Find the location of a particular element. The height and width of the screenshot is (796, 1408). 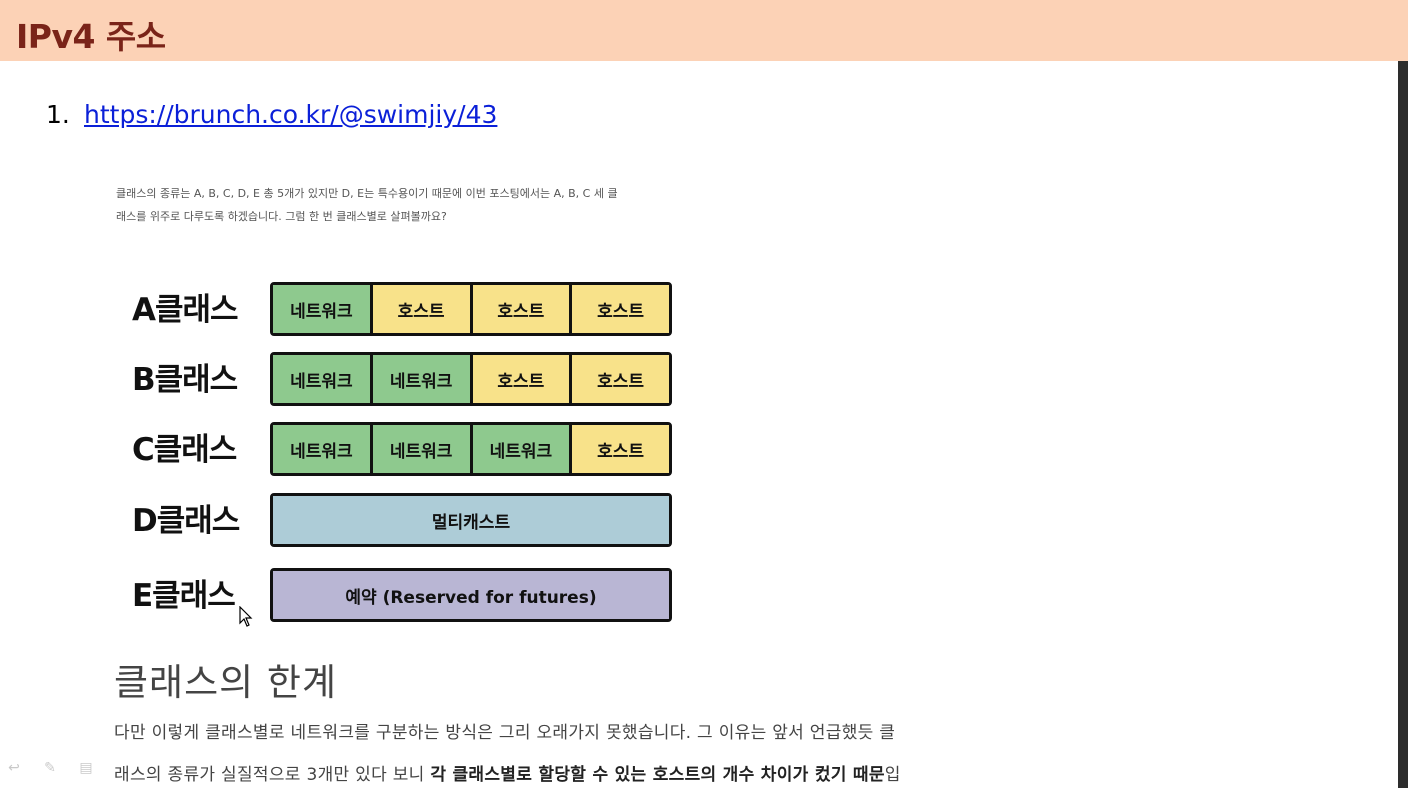

class-blocks-b: 네트워크 네트워크 호스트 호스트 is located at coordinates (471, 379).